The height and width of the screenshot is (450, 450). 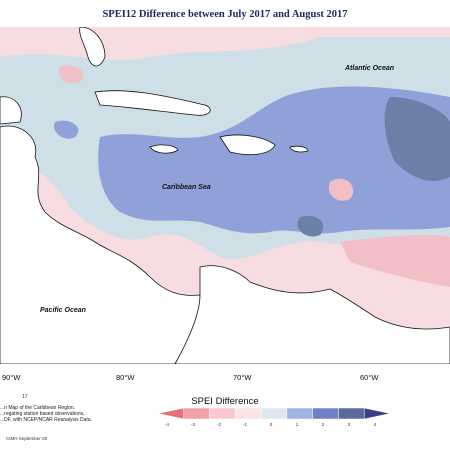 I want to click on pink-pocket, so click(x=71, y=74).